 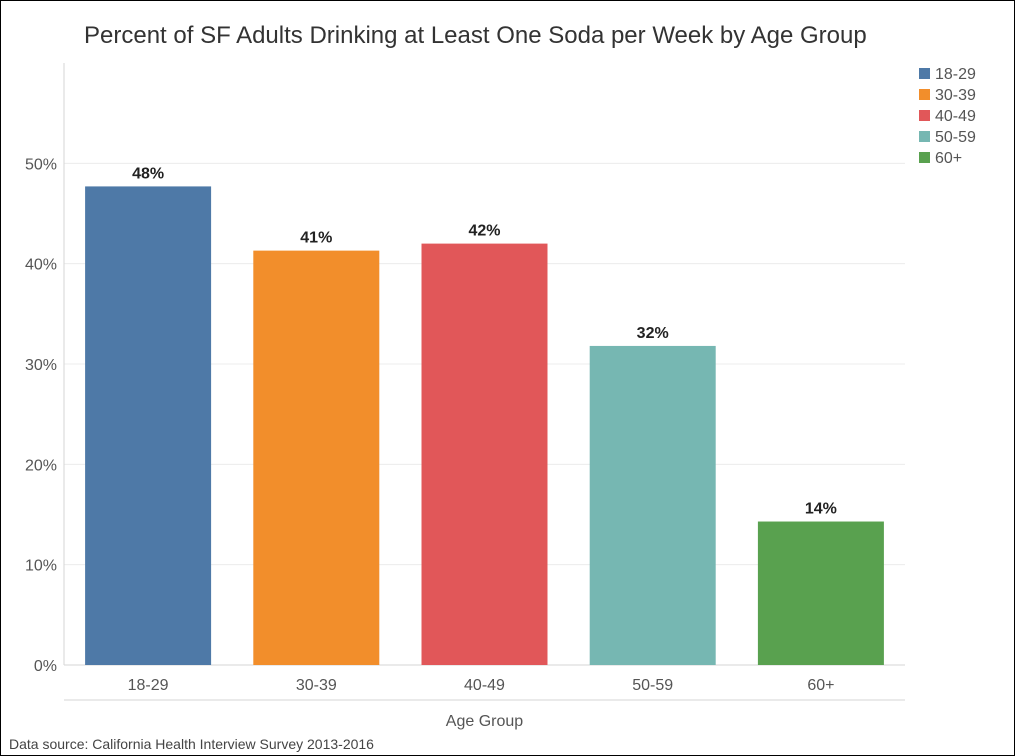 I want to click on x-tick-label: 60+, so click(x=820, y=685).